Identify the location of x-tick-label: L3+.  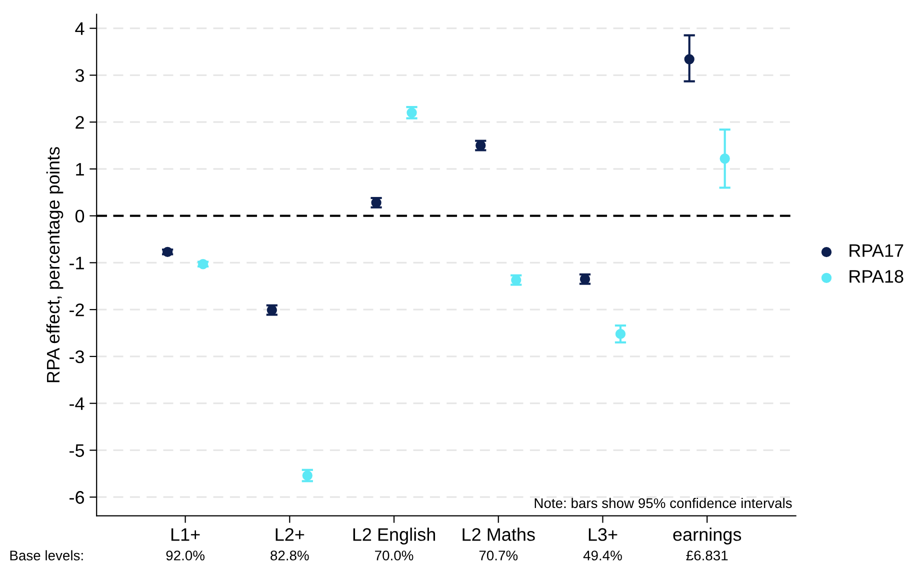
(603, 534).